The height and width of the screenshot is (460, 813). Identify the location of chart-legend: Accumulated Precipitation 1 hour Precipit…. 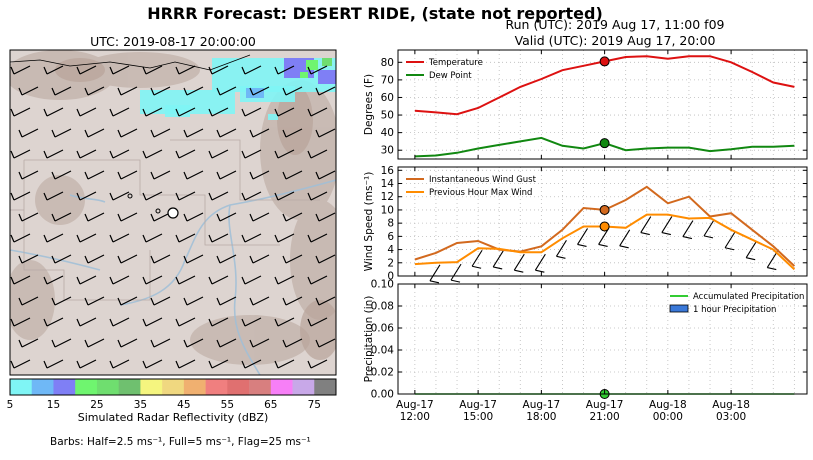
(736, 303).